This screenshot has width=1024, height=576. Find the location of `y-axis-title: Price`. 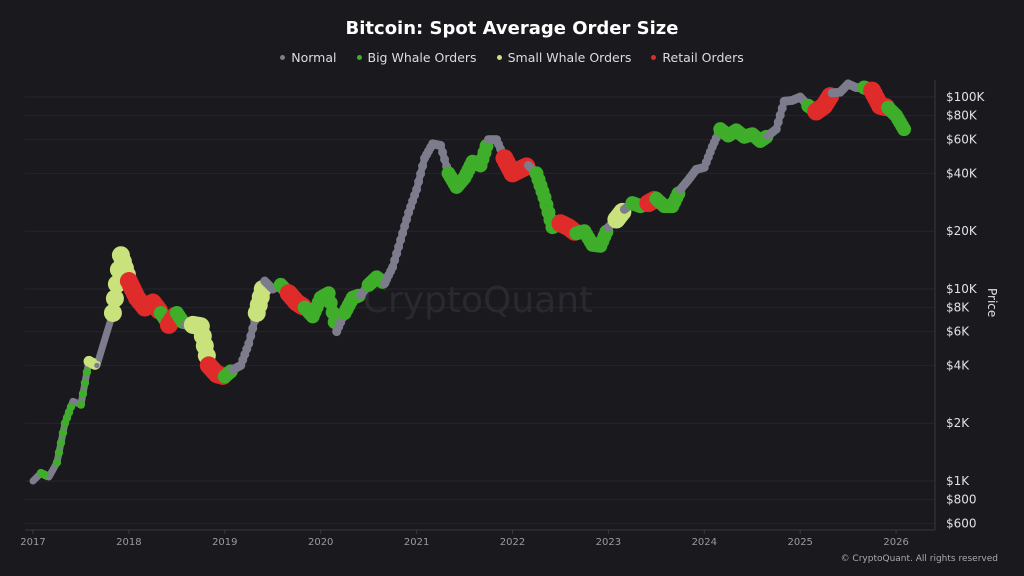

y-axis-title: Price is located at coordinates (992, 302).